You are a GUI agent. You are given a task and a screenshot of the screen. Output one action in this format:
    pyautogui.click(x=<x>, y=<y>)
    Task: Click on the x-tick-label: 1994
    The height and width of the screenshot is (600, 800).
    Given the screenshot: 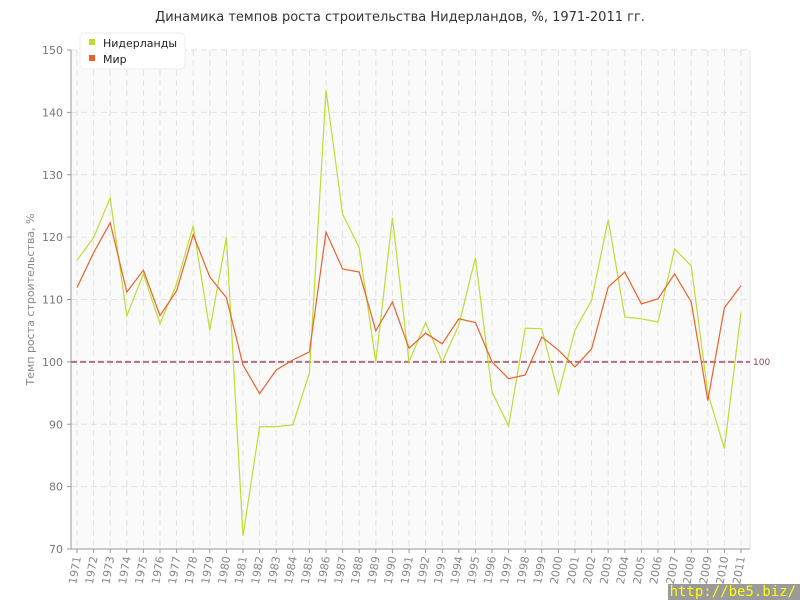 What is the action you would take?
    pyautogui.click(x=457, y=570)
    